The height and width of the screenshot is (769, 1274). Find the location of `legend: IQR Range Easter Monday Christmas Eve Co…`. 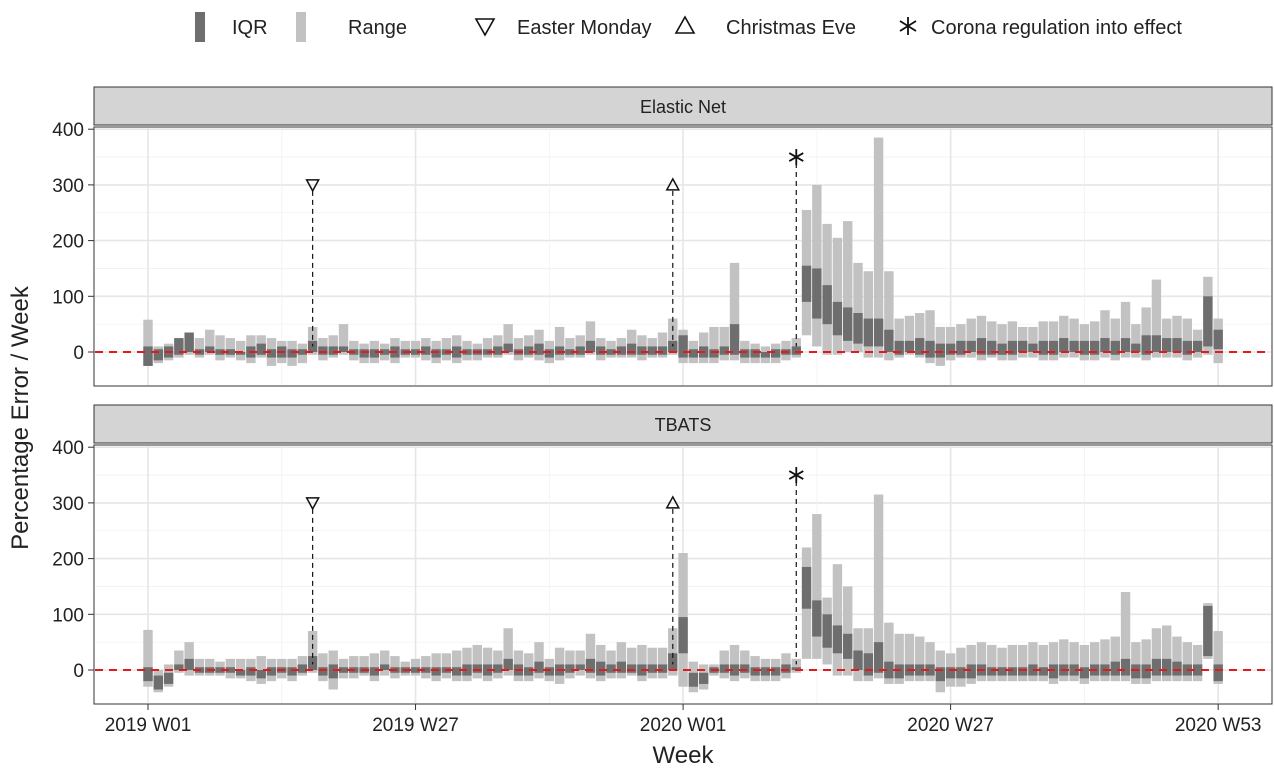

legend: IQR Range Easter Monday Christmas Eve Co… is located at coordinates (688, 27).